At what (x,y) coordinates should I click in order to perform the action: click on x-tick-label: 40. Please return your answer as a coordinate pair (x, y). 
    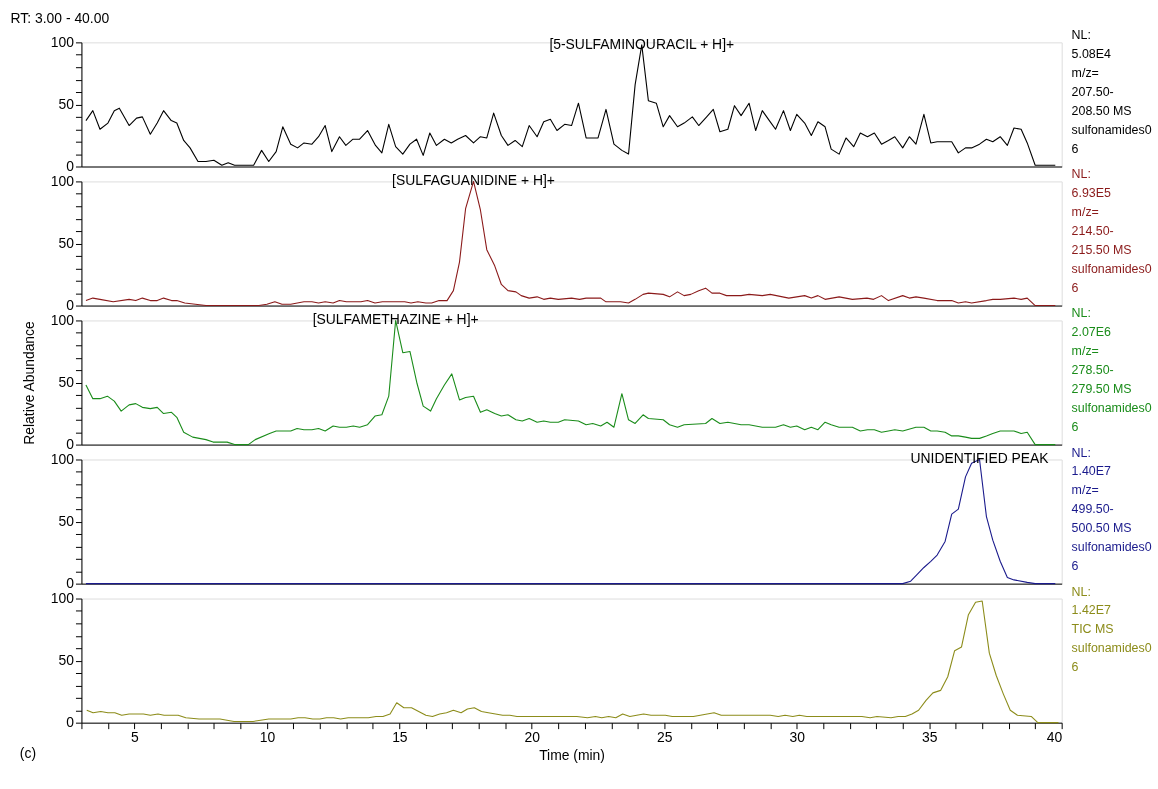
    Looking at the image, I should click on (1054, 737).